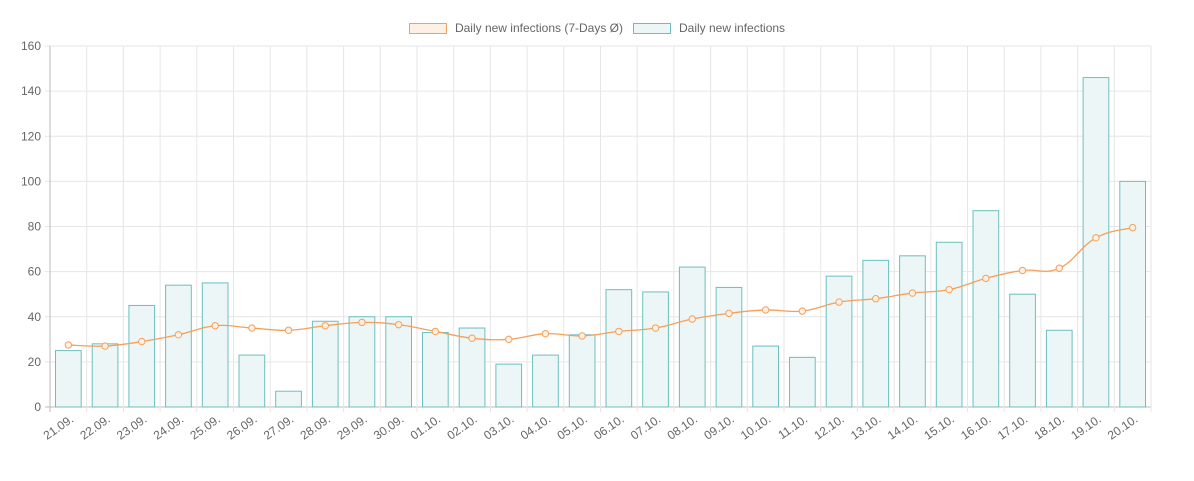  Describe the element at coordinates (315, 427) in the screenshot. I see `x-tick-label: 28.09.` at that location.